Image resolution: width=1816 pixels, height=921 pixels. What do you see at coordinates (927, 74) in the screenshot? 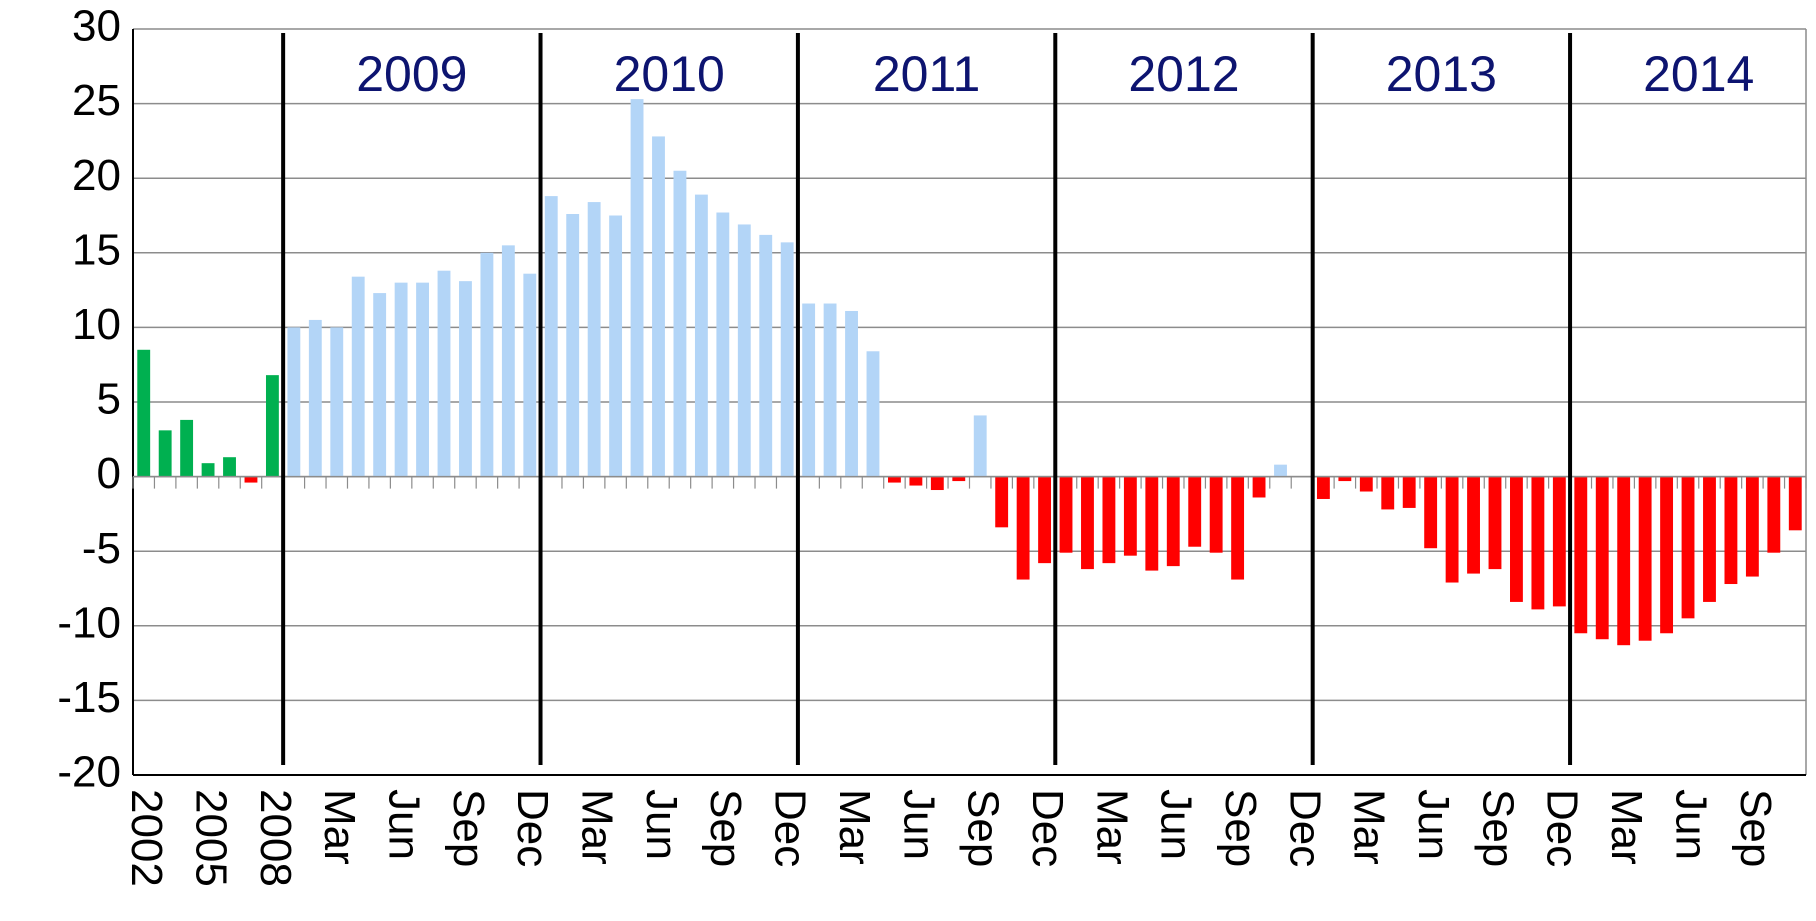
I see `year-label: 2011` at bounding box center [927, 74].